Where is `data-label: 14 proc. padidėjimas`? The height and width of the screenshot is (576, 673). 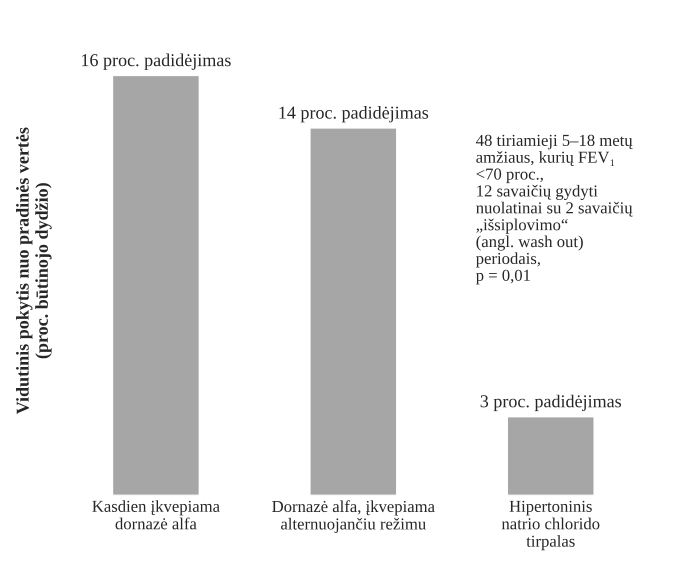 data-label: 14 proc. padidėjimas is located at coordinates (353, 114).